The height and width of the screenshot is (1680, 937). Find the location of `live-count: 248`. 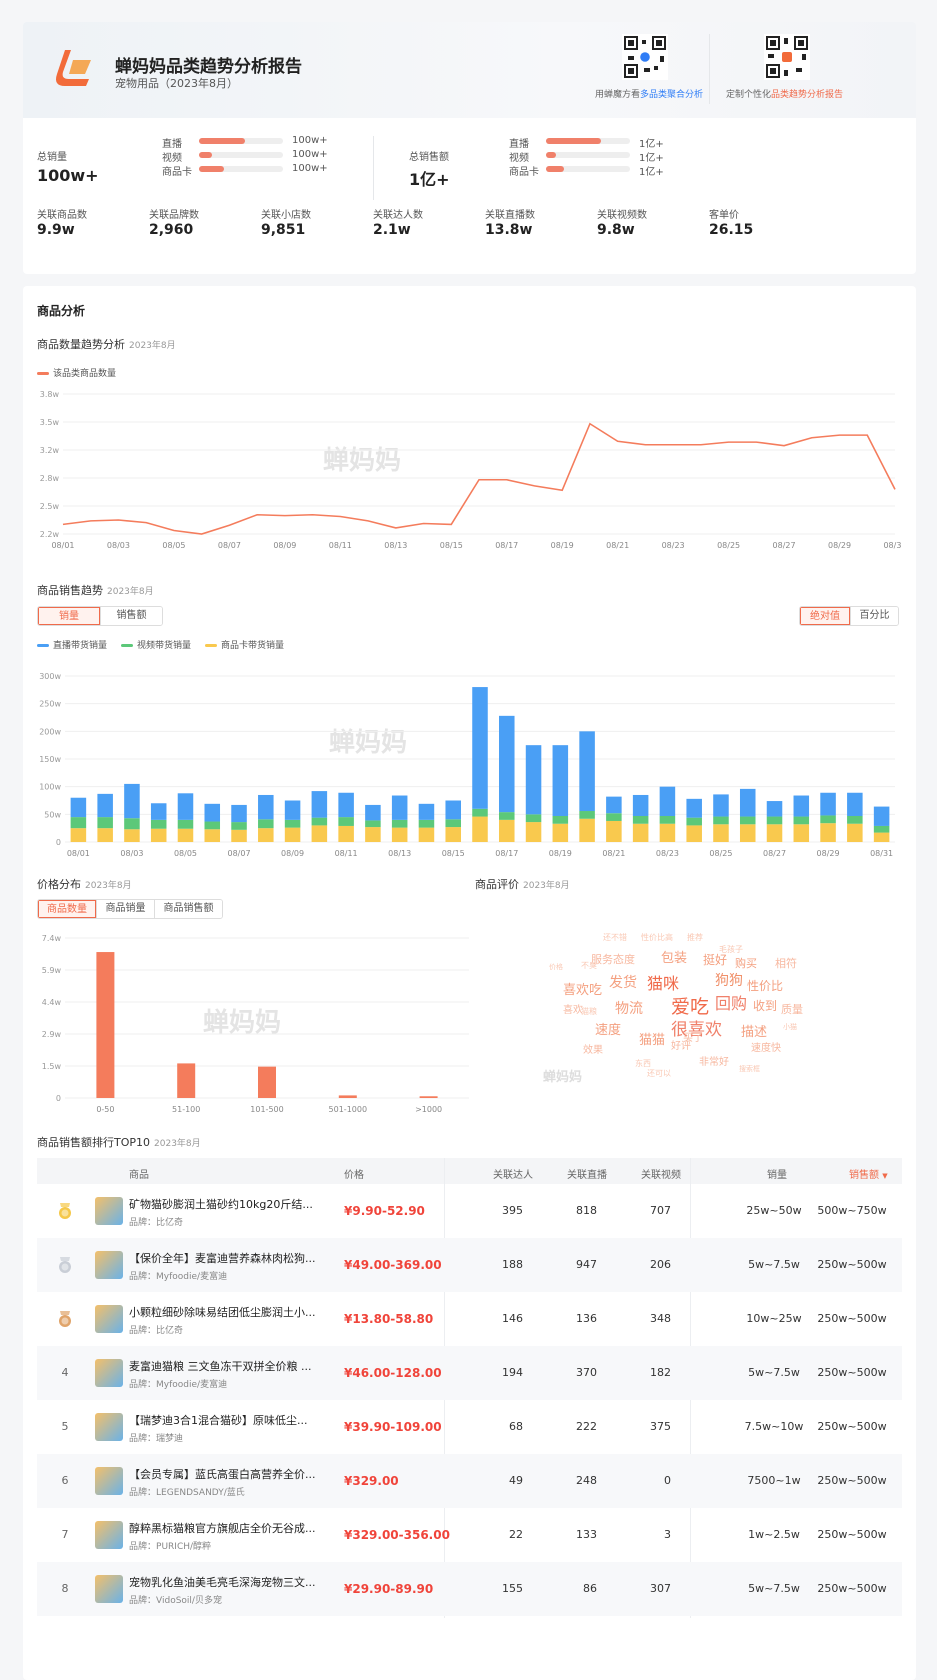

live-count: 248 is located at coordinates (586, 1480).